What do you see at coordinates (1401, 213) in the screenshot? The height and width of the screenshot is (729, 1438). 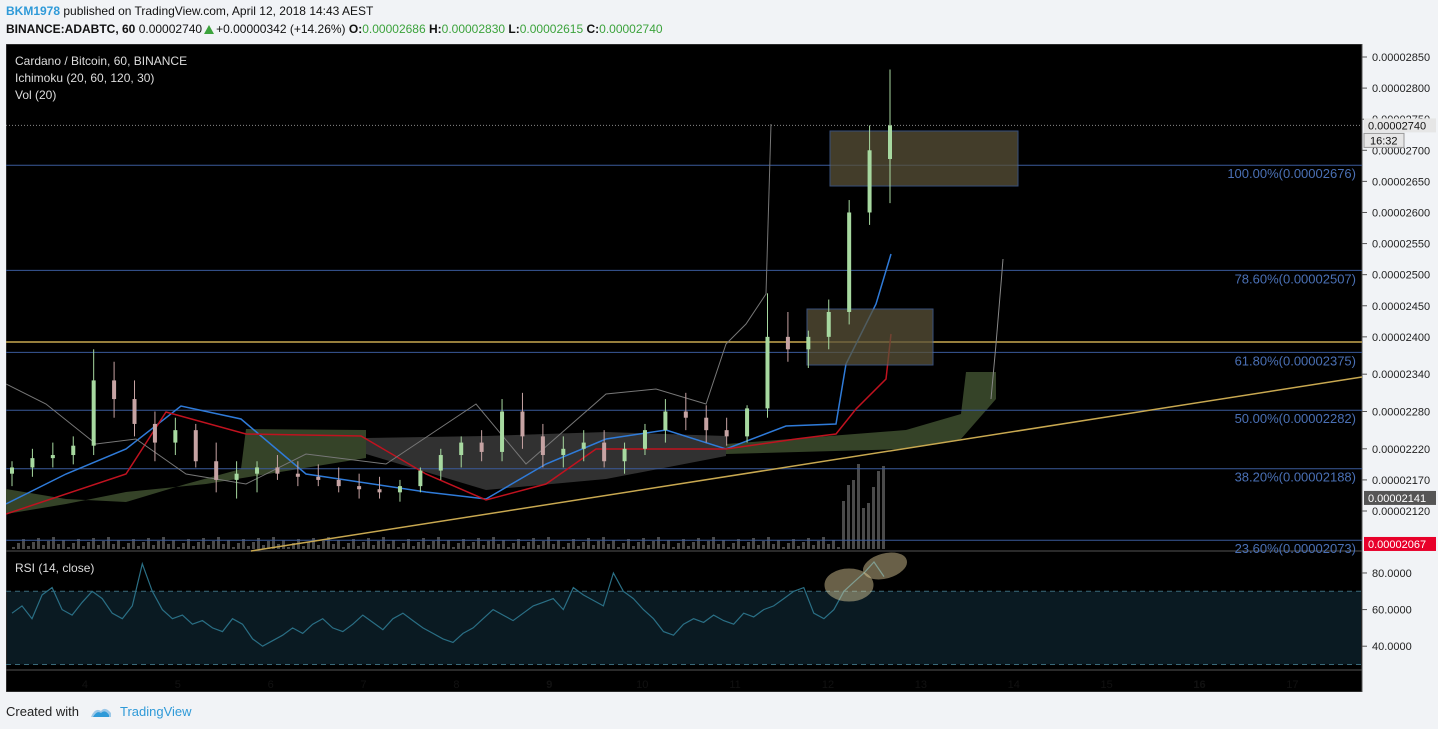 I see `price-tick-label: 0.00002600` at bounding box center [1401, 213].